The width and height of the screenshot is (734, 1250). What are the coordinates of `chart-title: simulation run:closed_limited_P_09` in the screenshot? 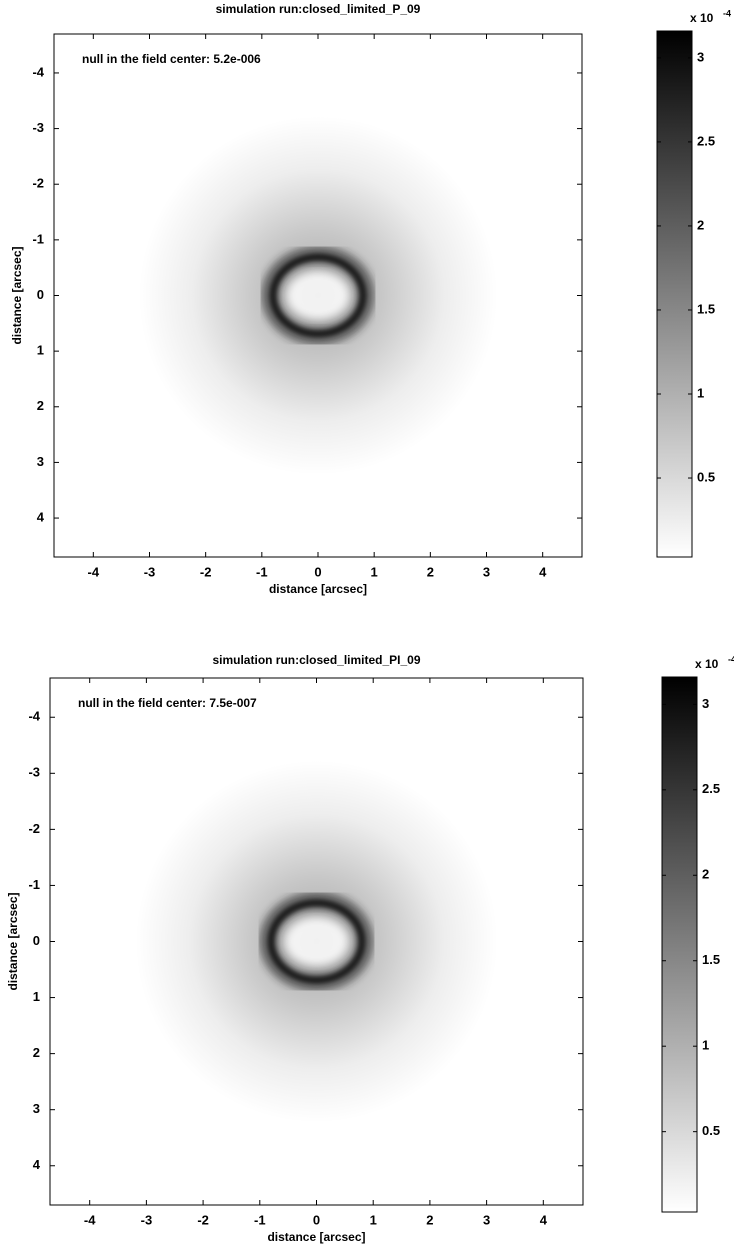 It's located at (318, 9).